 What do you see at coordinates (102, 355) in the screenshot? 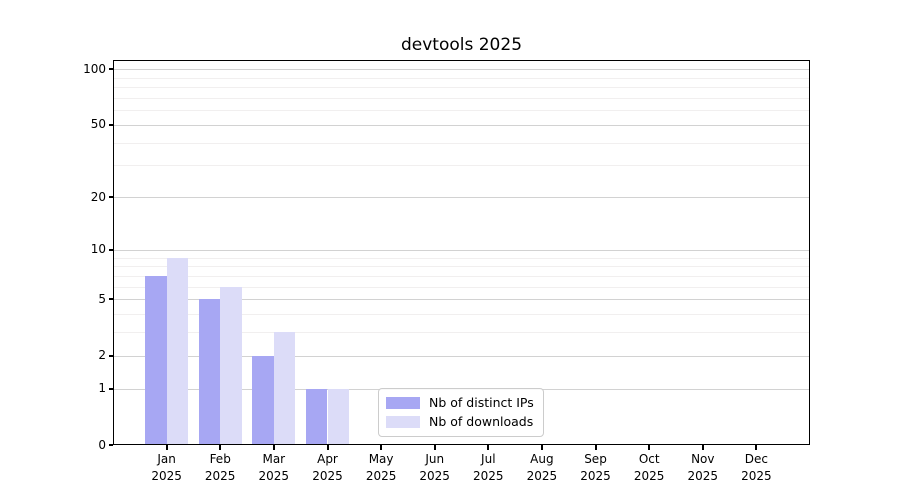
I see `y-tick-label: 2` at bounding box center [102, 355].